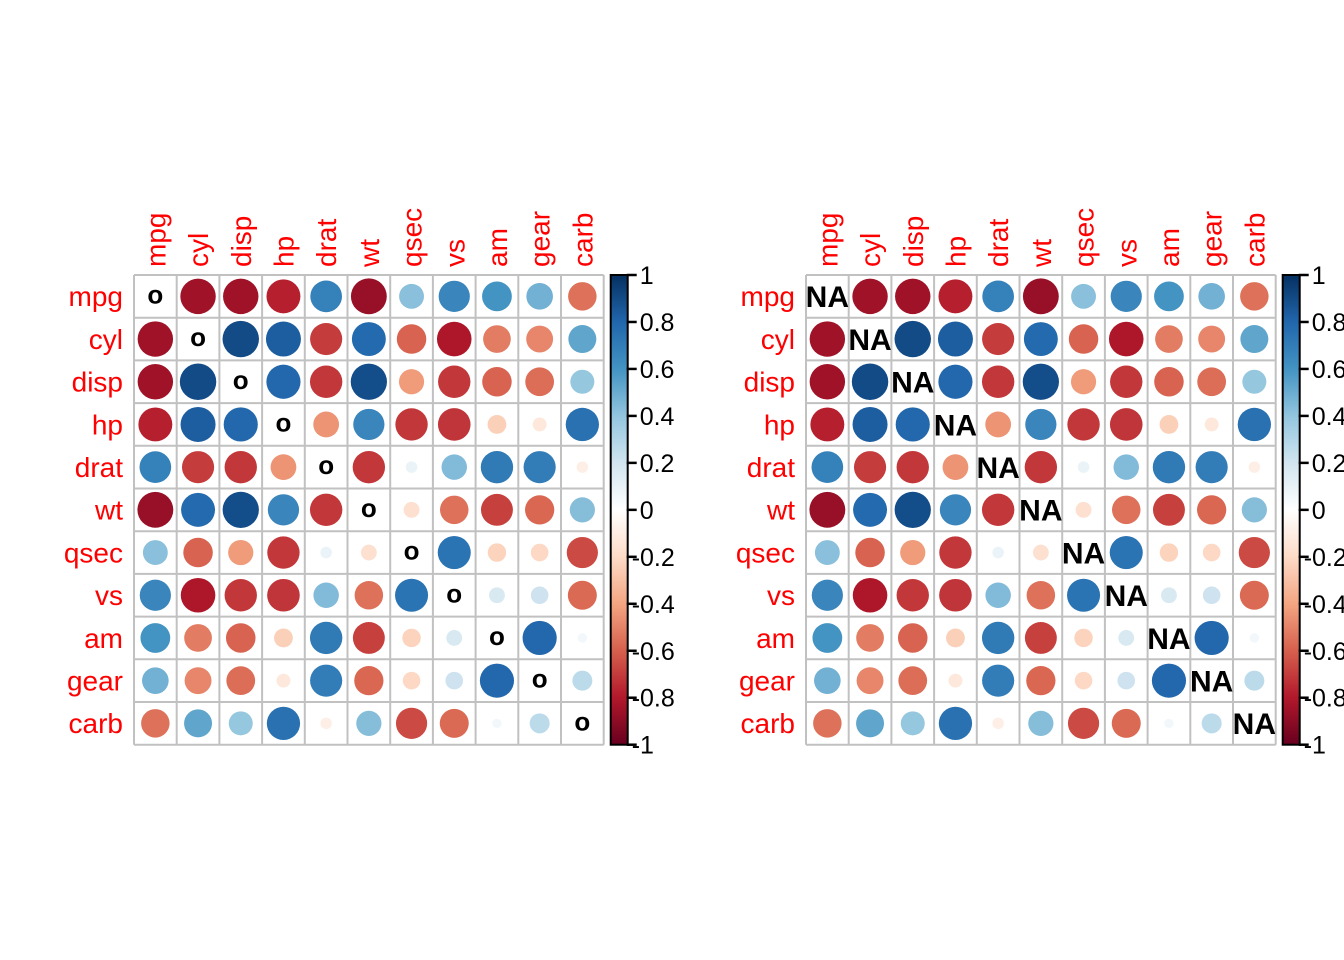  What do you see at coordinates (1324, 558) in the screenshot?
I see `colorbar-tick-label: -0.2` at bounding box center [1324, 558].